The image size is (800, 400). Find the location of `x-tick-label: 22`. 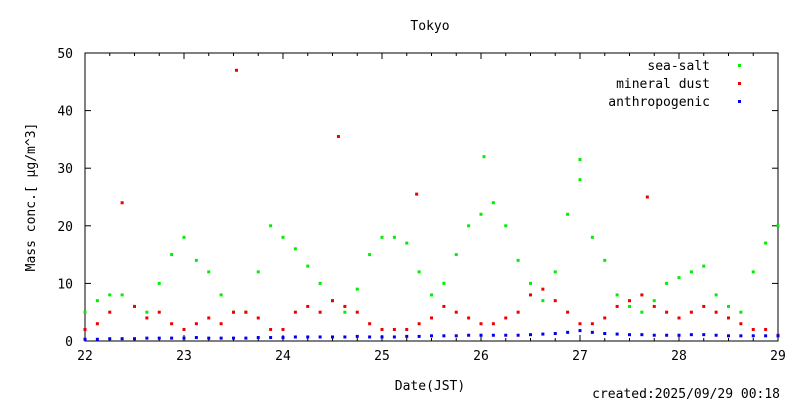

x-tick-label: 22 is located at coordinates (85, 356).